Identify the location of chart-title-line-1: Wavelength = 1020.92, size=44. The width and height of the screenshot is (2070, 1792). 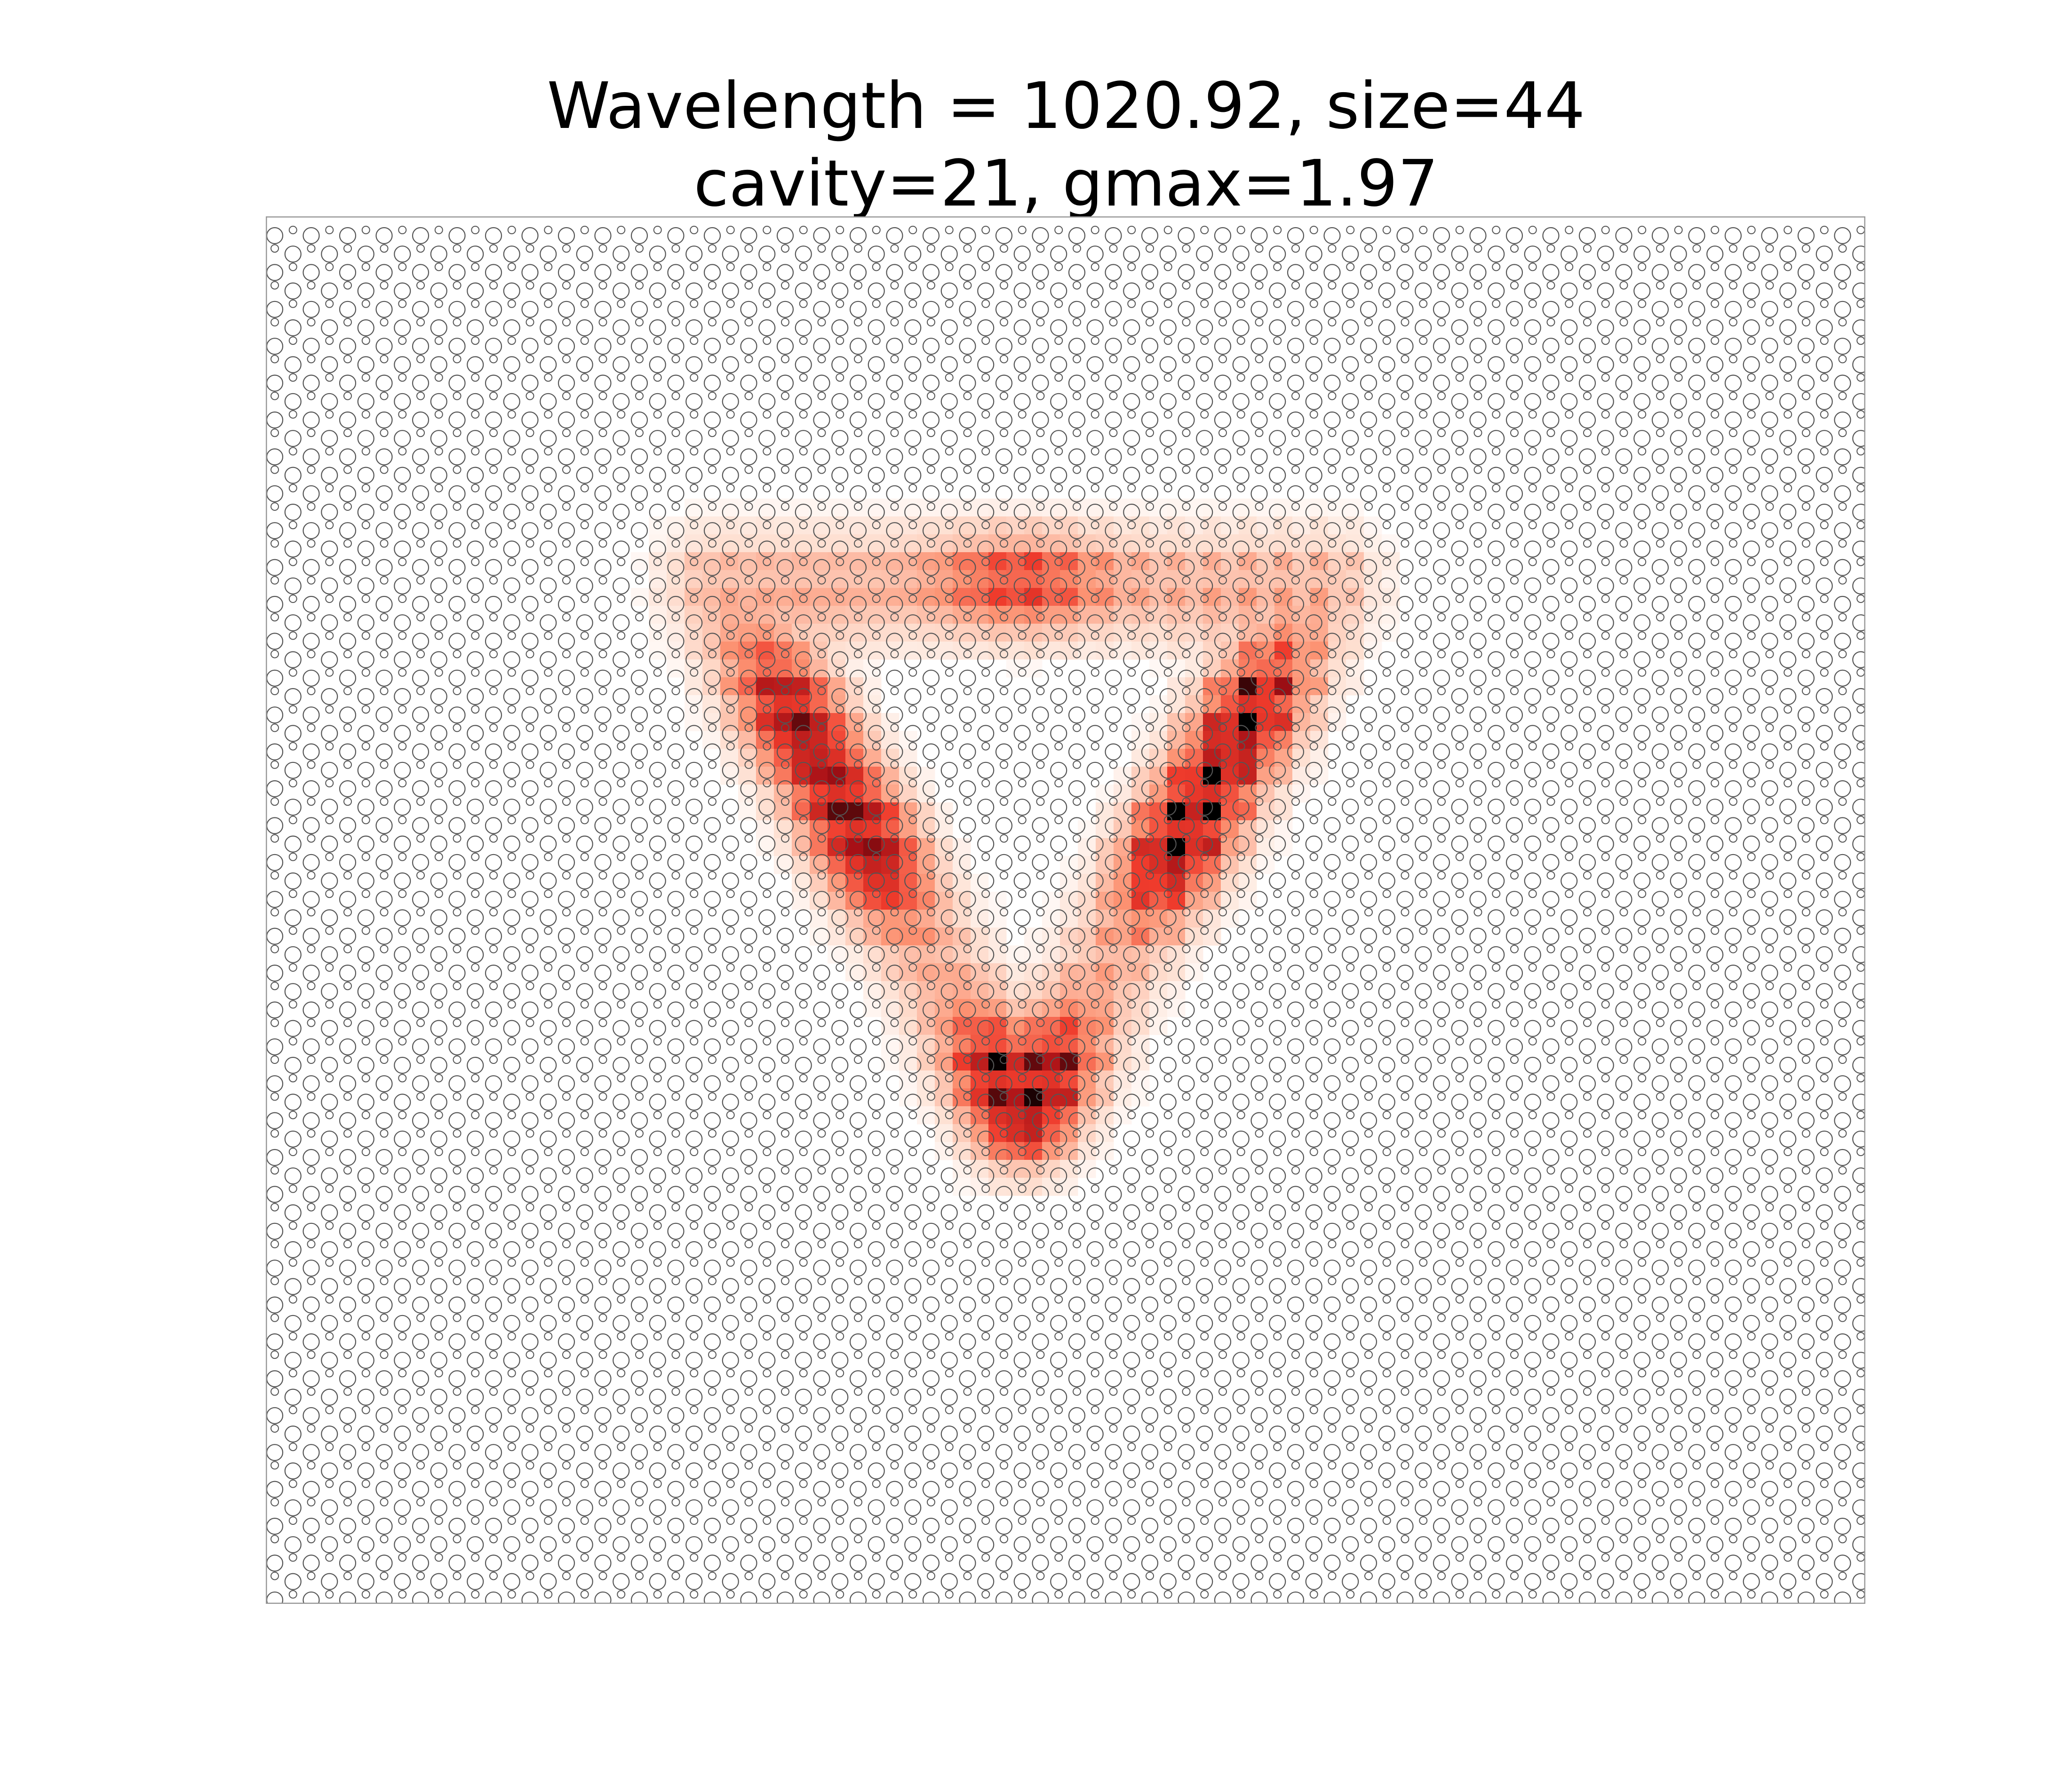
(1066, 106).